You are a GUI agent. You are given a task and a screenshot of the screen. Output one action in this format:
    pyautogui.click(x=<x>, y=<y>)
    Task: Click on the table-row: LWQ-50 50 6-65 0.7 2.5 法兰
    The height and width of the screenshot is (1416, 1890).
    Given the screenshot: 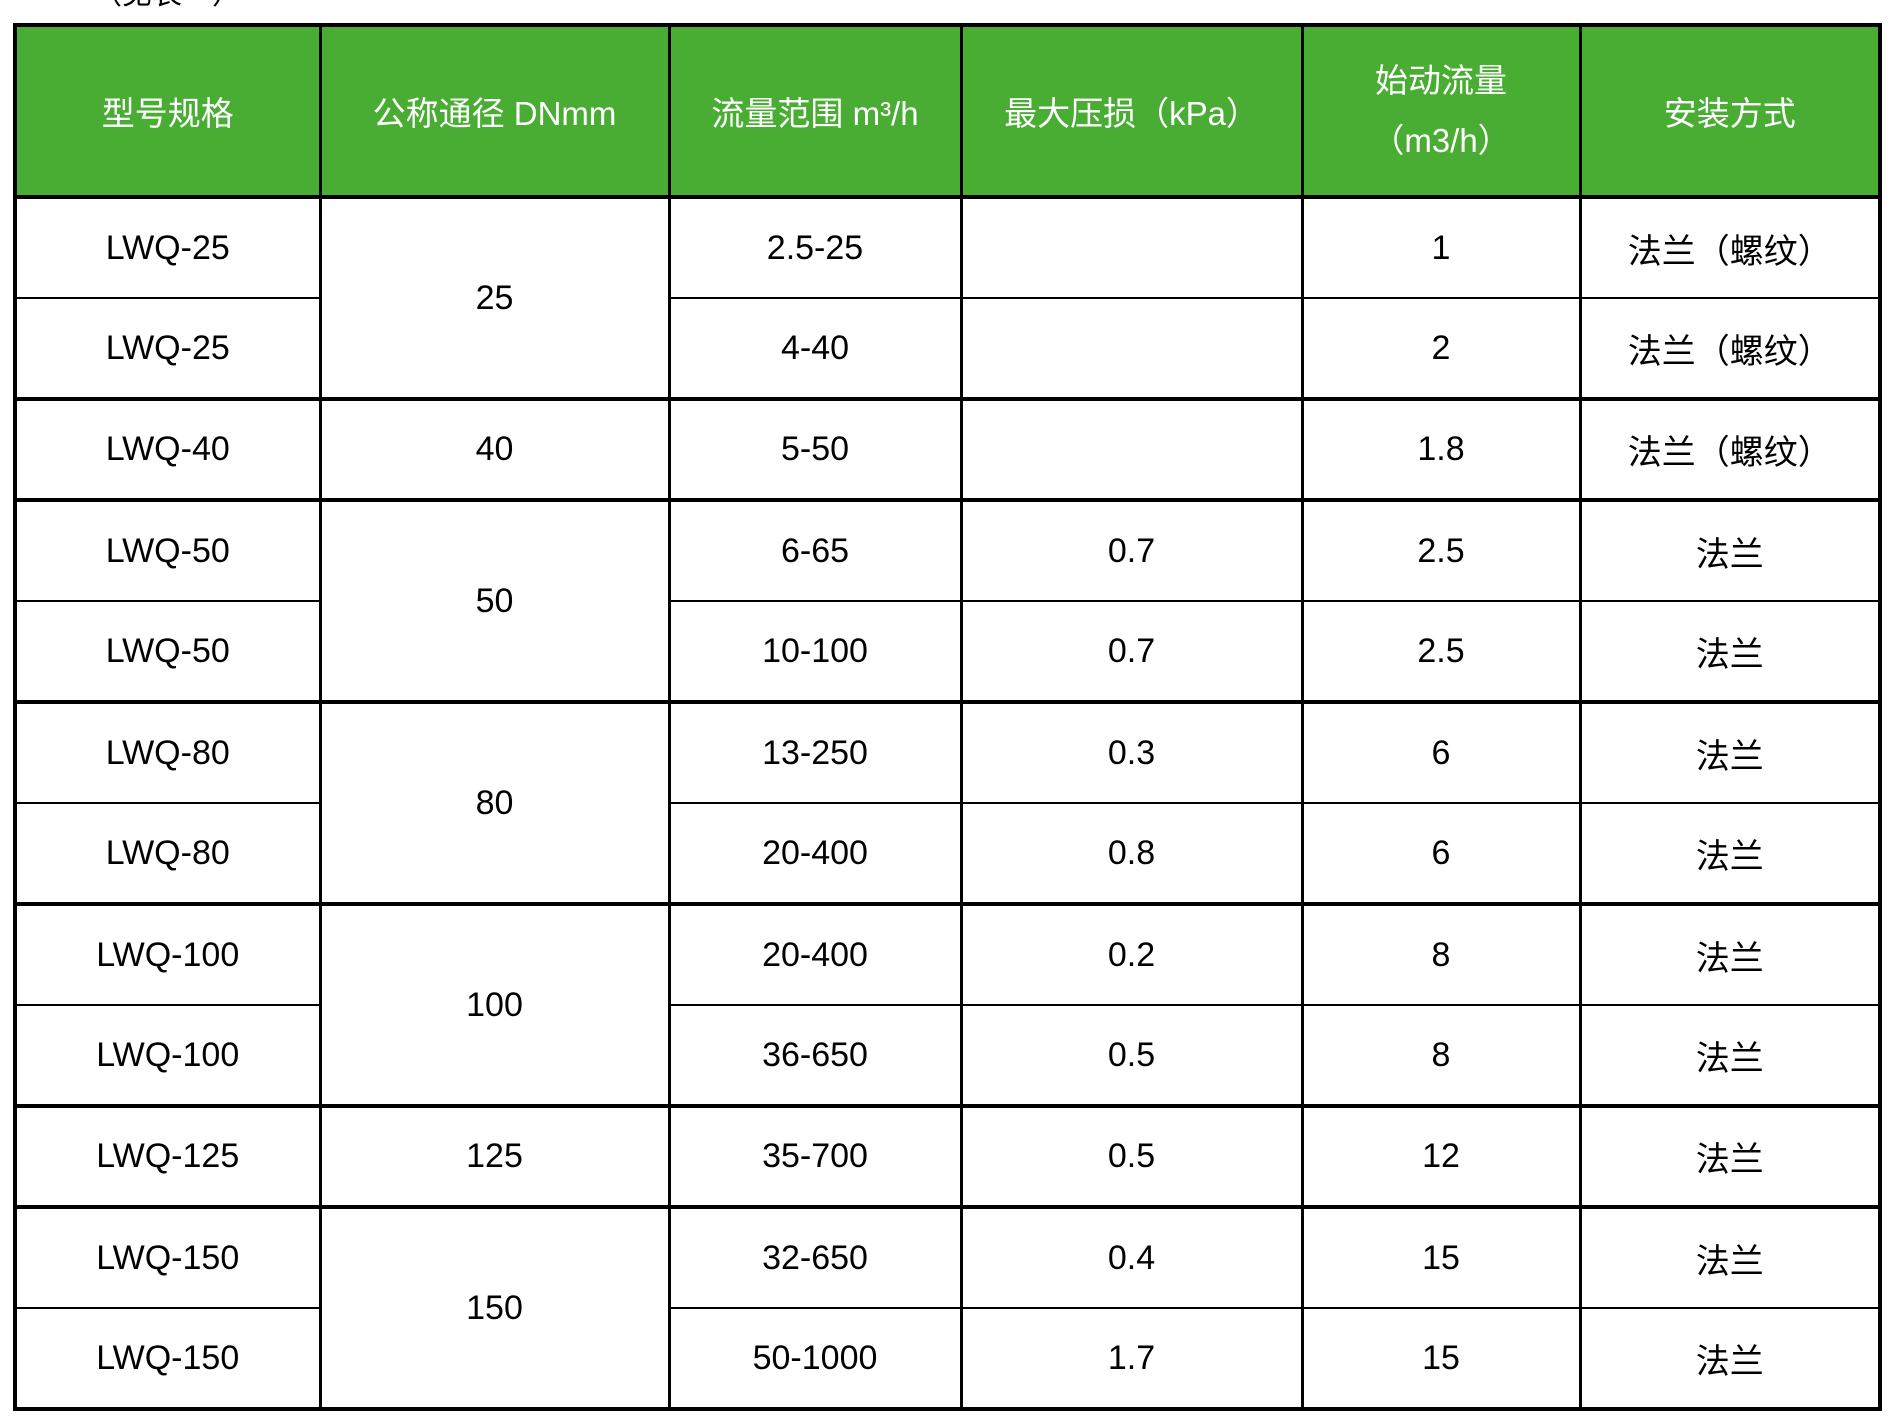 What is the action you would take?
    pyautogui.click(x=947, y=600)
    